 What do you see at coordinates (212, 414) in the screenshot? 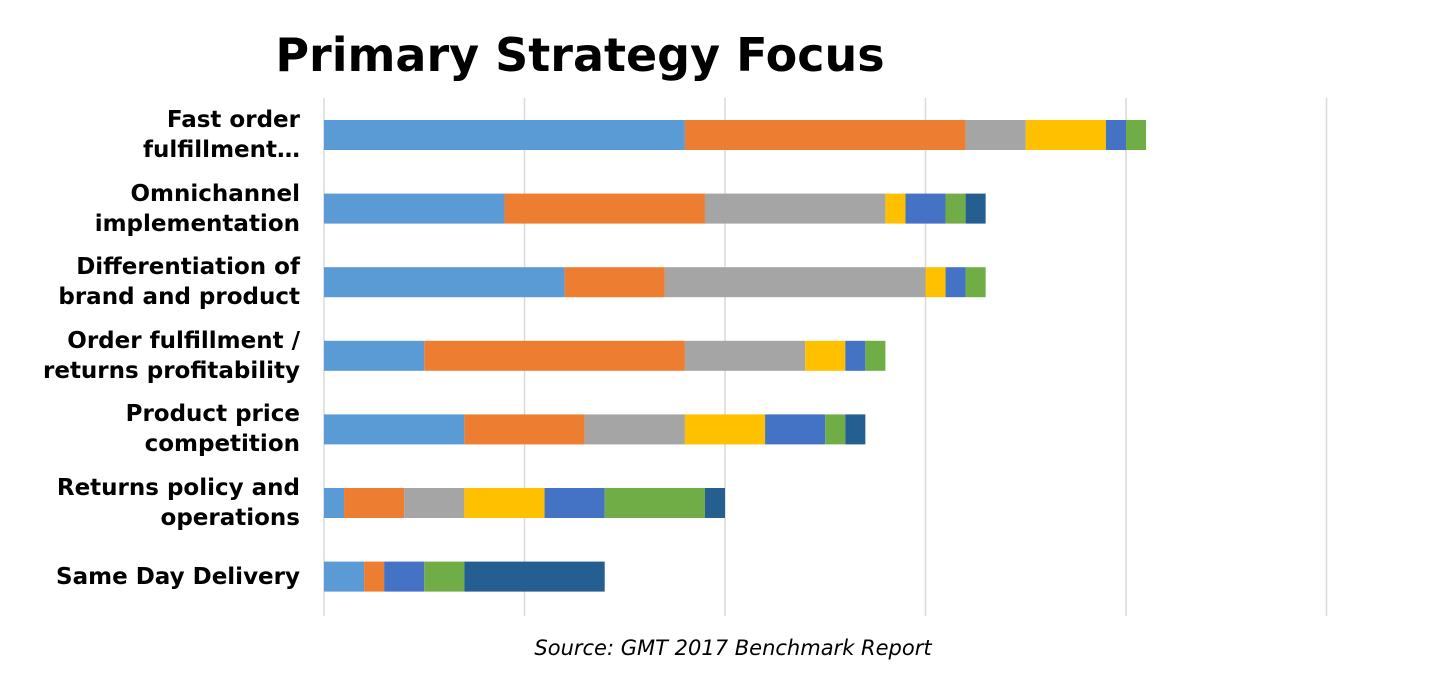
I see `category-label-line: Product price` at bounding box center [212, 414].